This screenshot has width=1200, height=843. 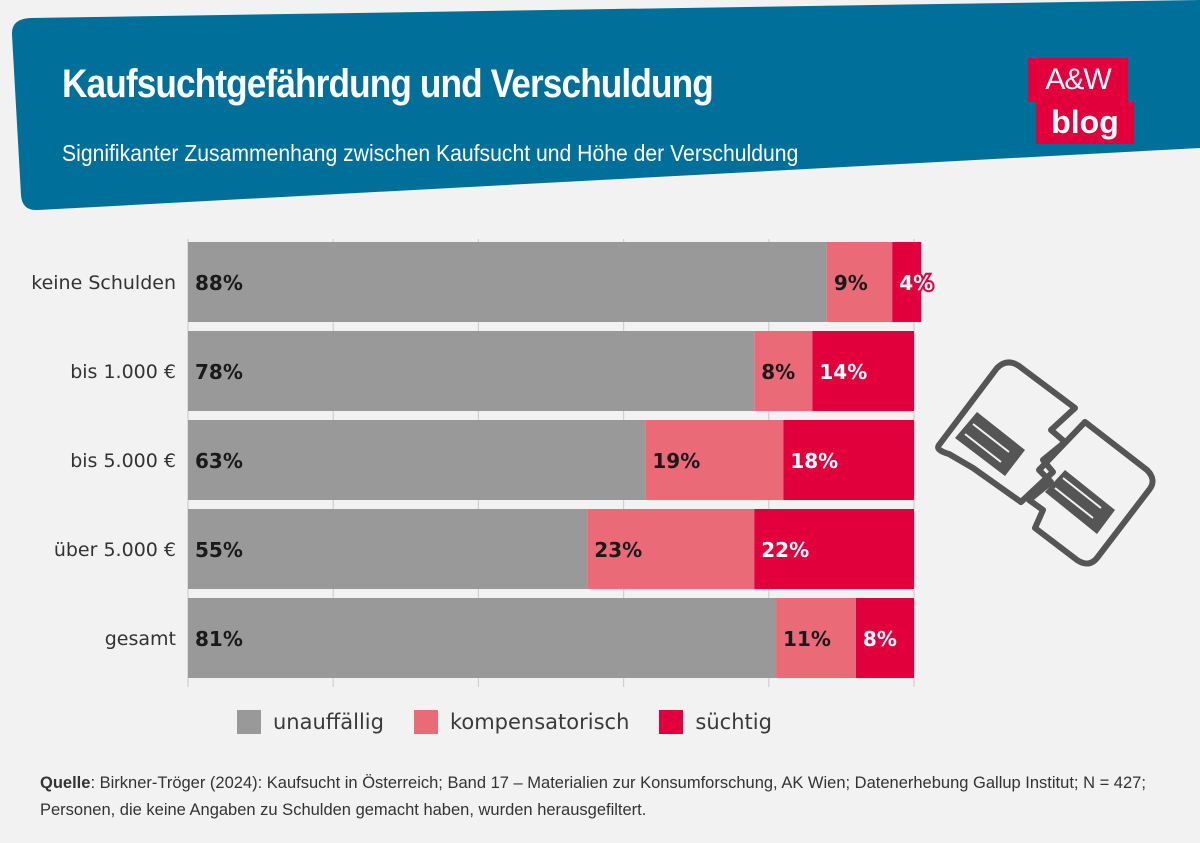 What do you see at coordinates (785, 550) in the screenshot?
I see `data-label: 22%` at bounding box center [785, 550].